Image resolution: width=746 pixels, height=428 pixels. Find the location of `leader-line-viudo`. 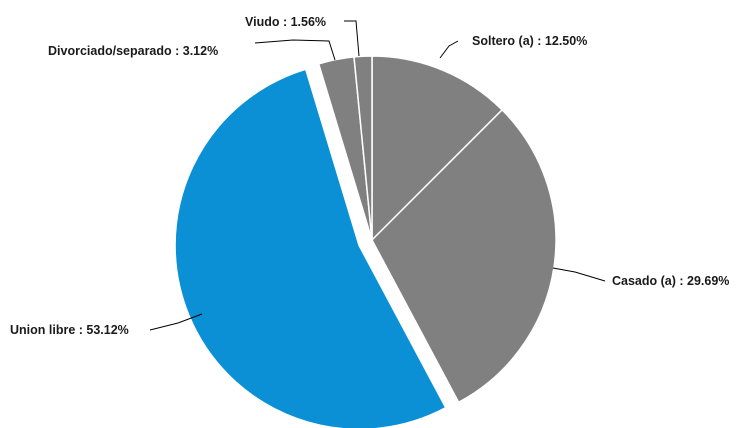

leader-line-viudo is located at coordinates (352, 38).